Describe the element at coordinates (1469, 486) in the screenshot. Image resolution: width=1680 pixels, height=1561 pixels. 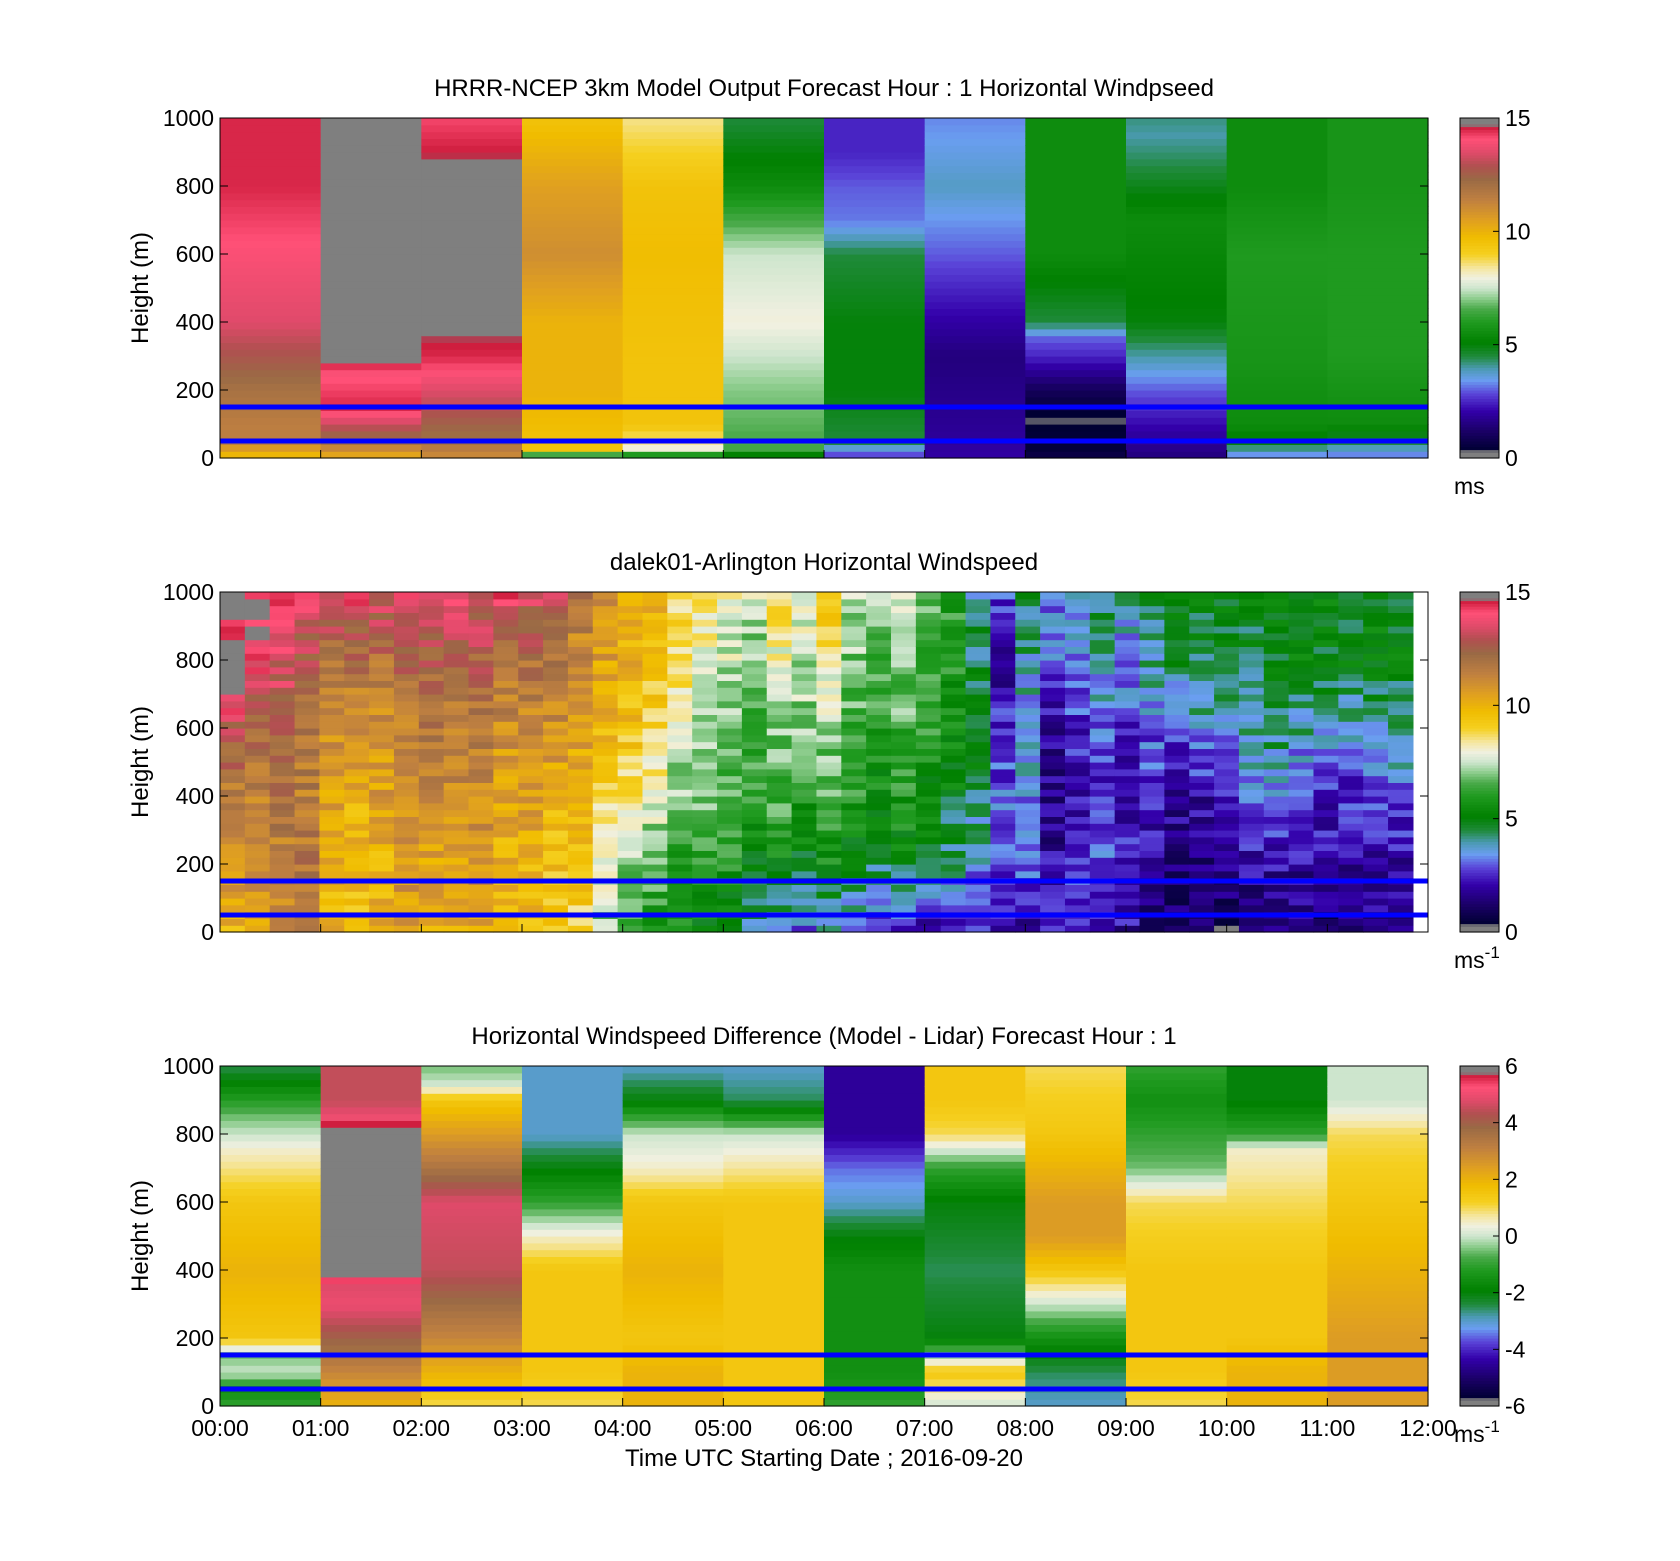
I see `colorbar-unit-base: ms` at that location.